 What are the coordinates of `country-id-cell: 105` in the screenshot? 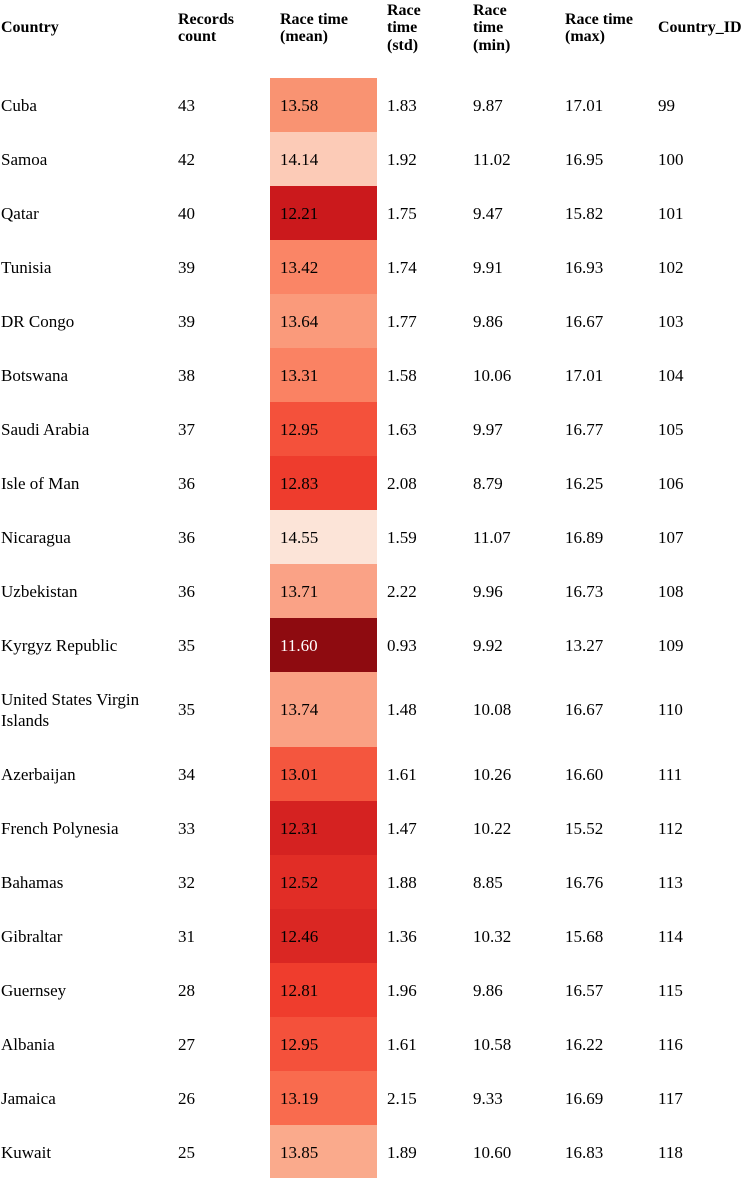 It's located at (671, 429).